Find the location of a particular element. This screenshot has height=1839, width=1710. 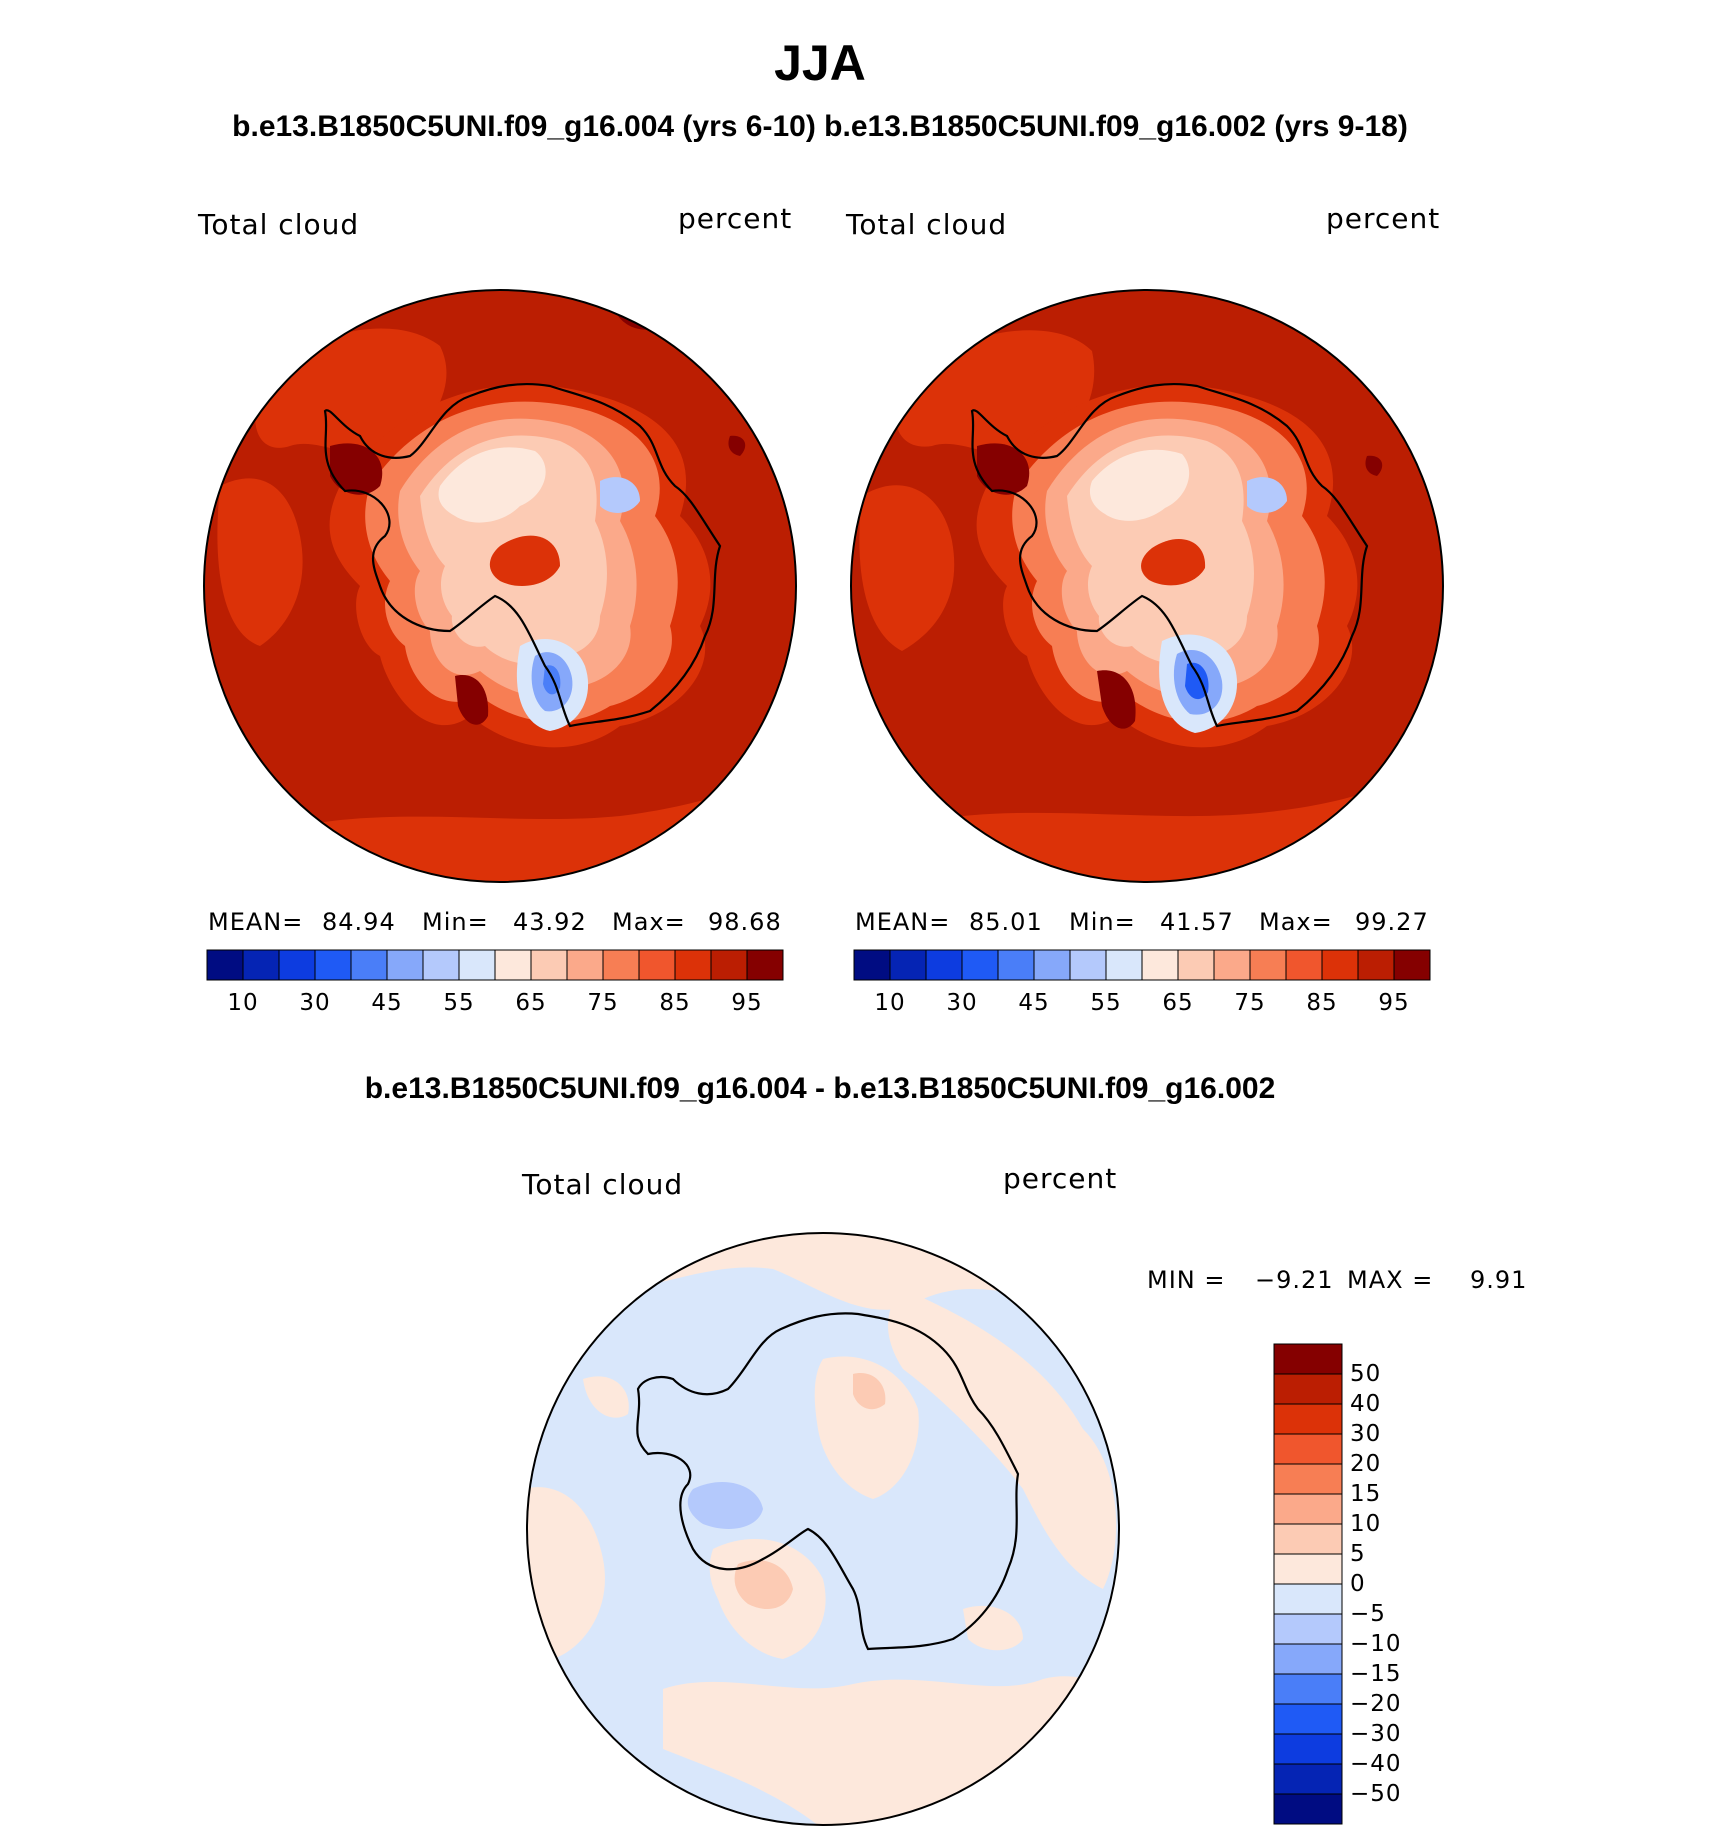

panel2-field is located at coordinates (1147, 586).